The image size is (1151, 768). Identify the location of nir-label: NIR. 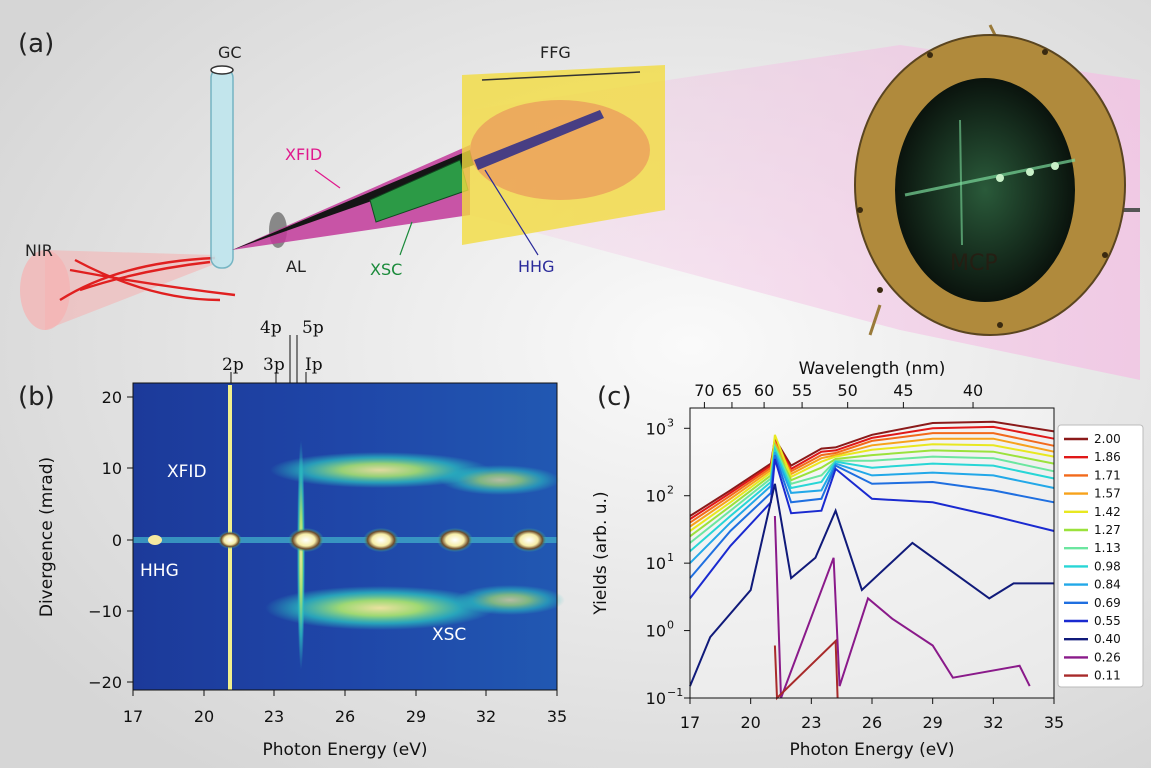
(39, 250).